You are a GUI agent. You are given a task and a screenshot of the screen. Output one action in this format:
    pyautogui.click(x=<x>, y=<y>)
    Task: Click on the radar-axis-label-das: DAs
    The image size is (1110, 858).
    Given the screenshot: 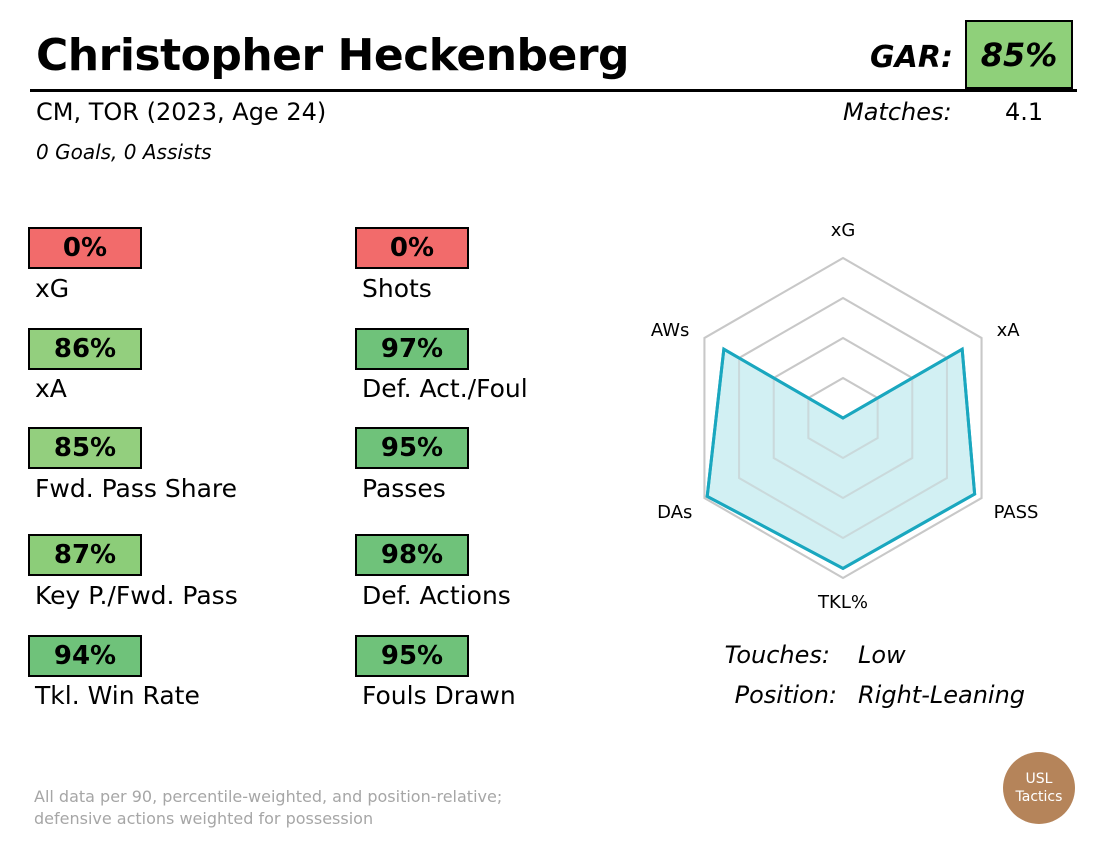 What is the action you would take?
    pyautogui.click(x=674, y=512)
    